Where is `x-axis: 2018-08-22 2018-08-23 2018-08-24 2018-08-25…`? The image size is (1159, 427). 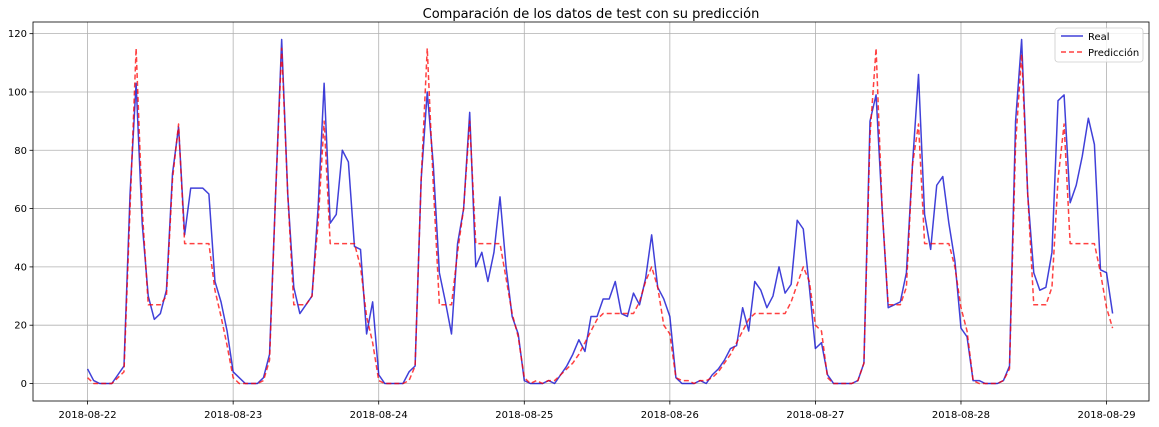 x-axis: 2018-08-22 2018-08-23 2018-08-24 2018-08-25… is located at coordinates (597, 411).